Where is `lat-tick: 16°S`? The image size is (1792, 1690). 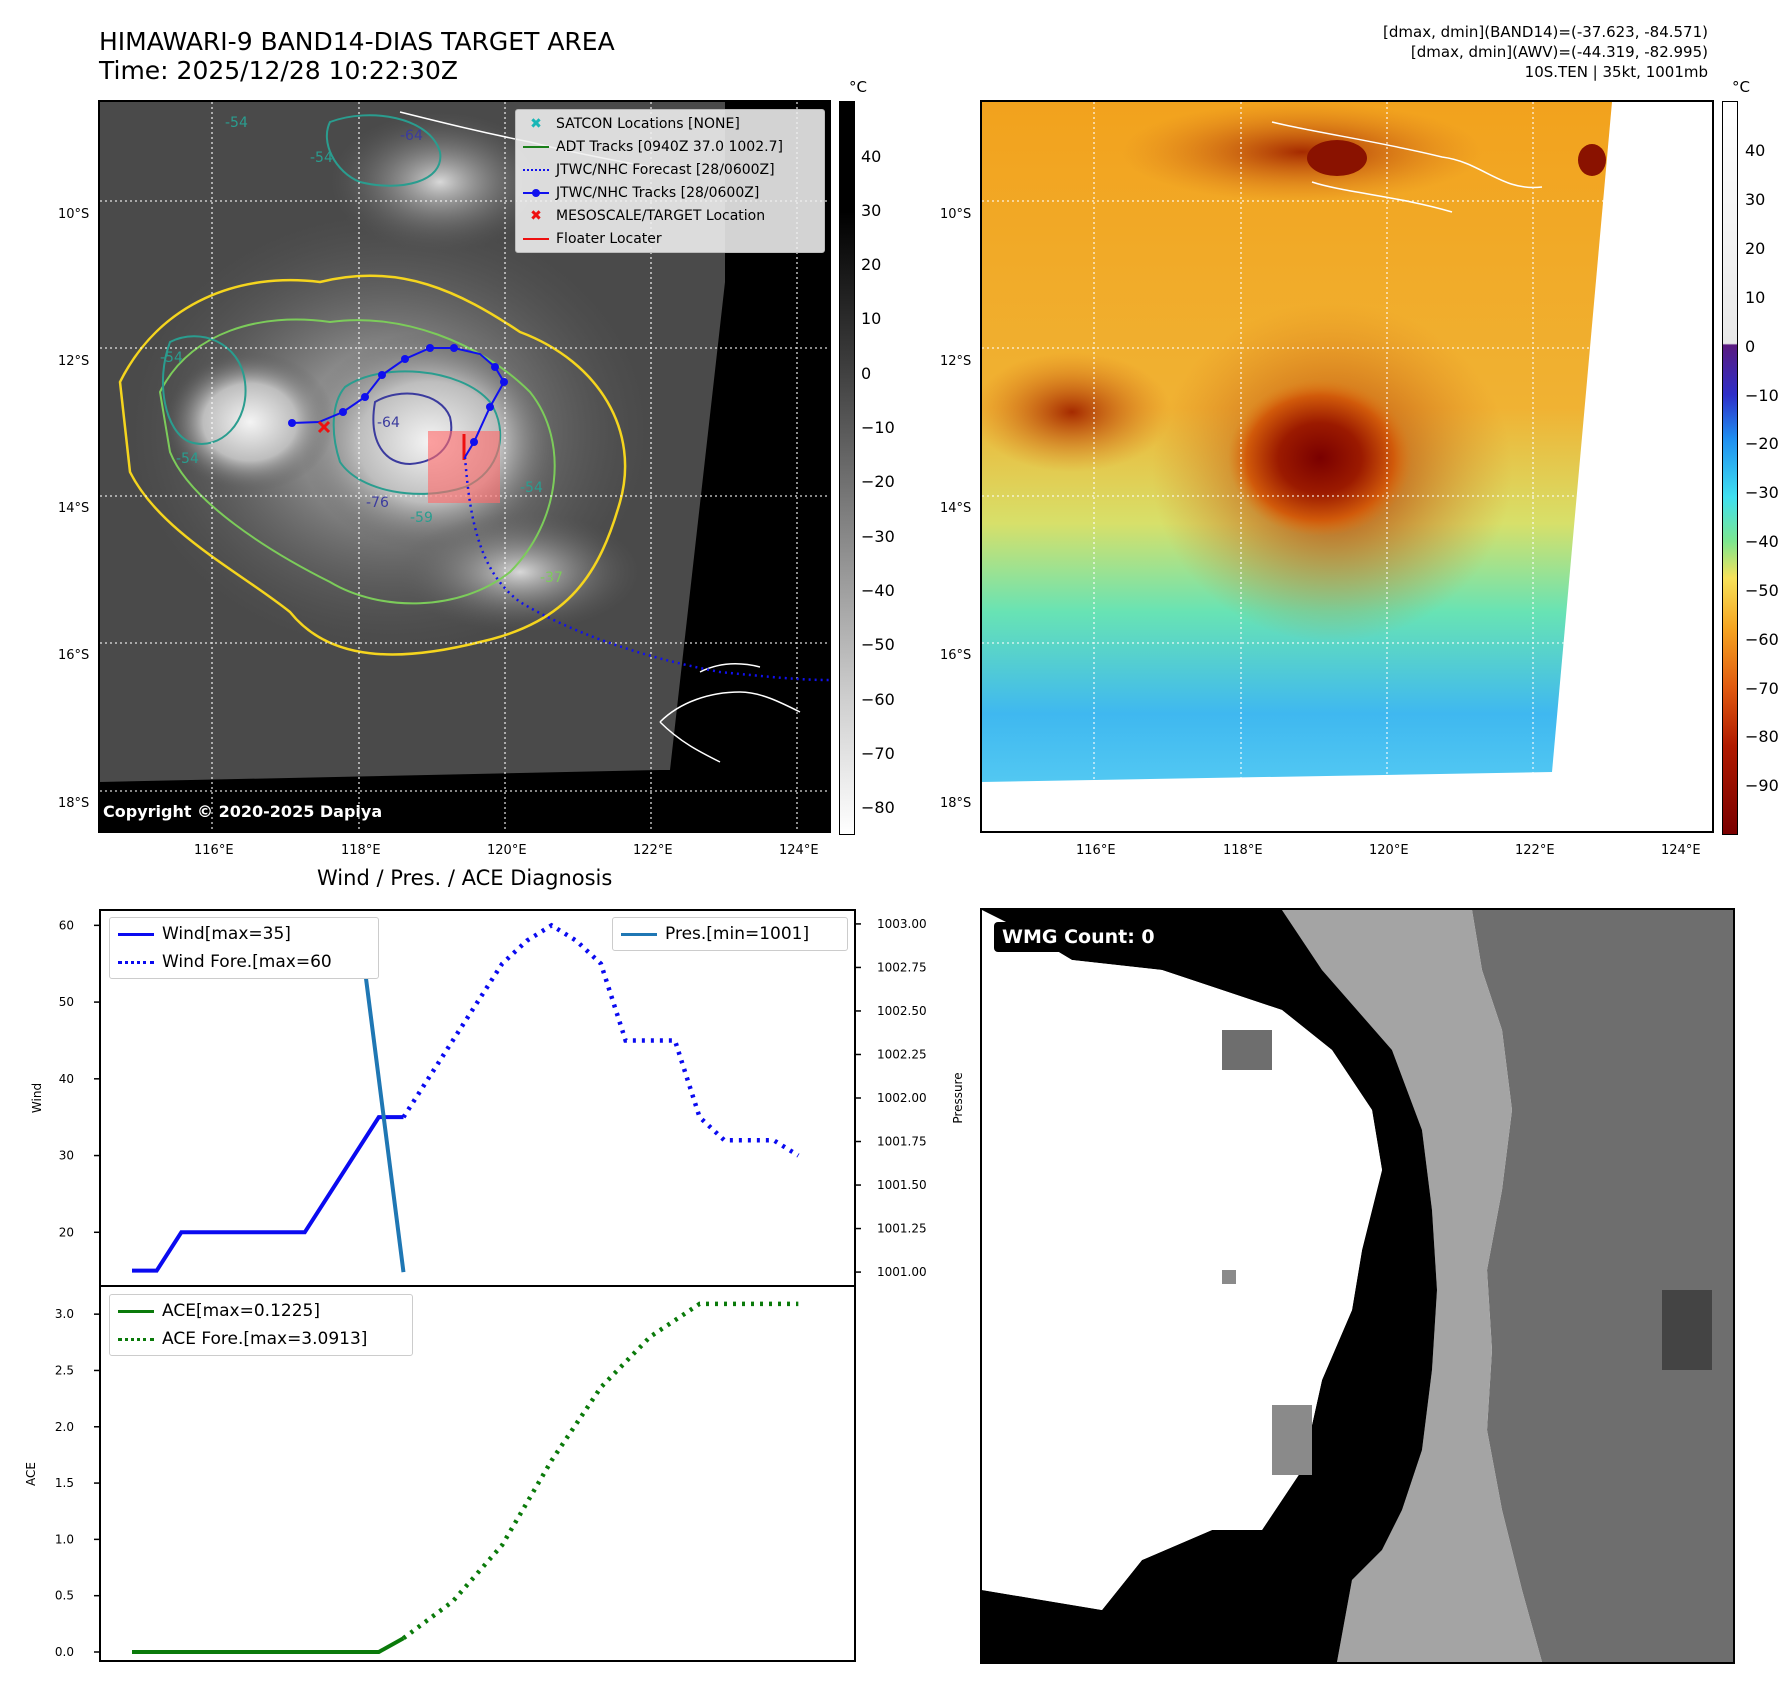
lat-tick: 16°S is located at coordinates (74, 655).